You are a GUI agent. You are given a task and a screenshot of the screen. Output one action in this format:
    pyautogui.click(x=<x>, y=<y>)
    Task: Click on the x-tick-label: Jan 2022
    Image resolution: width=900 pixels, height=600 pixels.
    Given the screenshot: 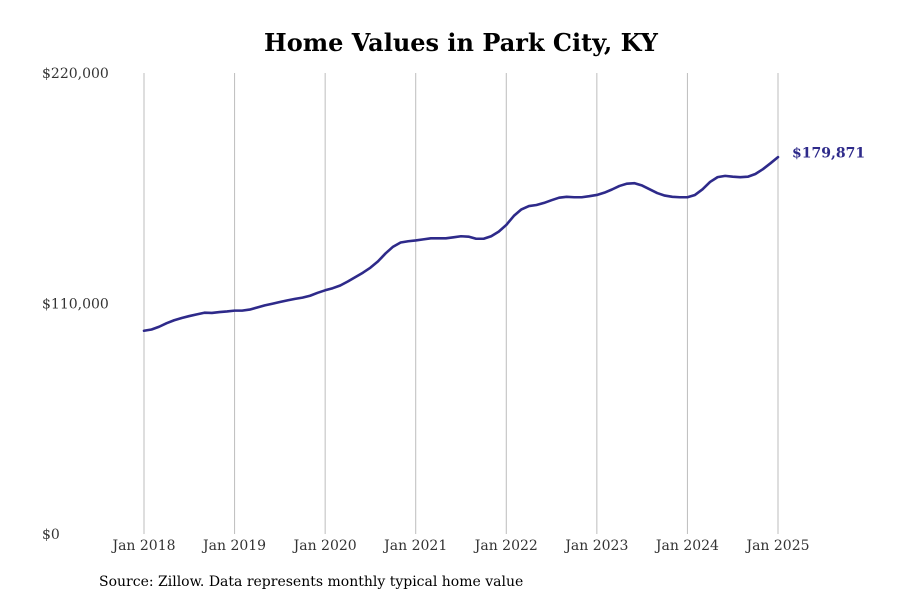 What is the action you would take?
    pyautogui.click(x=505, y=546)
    